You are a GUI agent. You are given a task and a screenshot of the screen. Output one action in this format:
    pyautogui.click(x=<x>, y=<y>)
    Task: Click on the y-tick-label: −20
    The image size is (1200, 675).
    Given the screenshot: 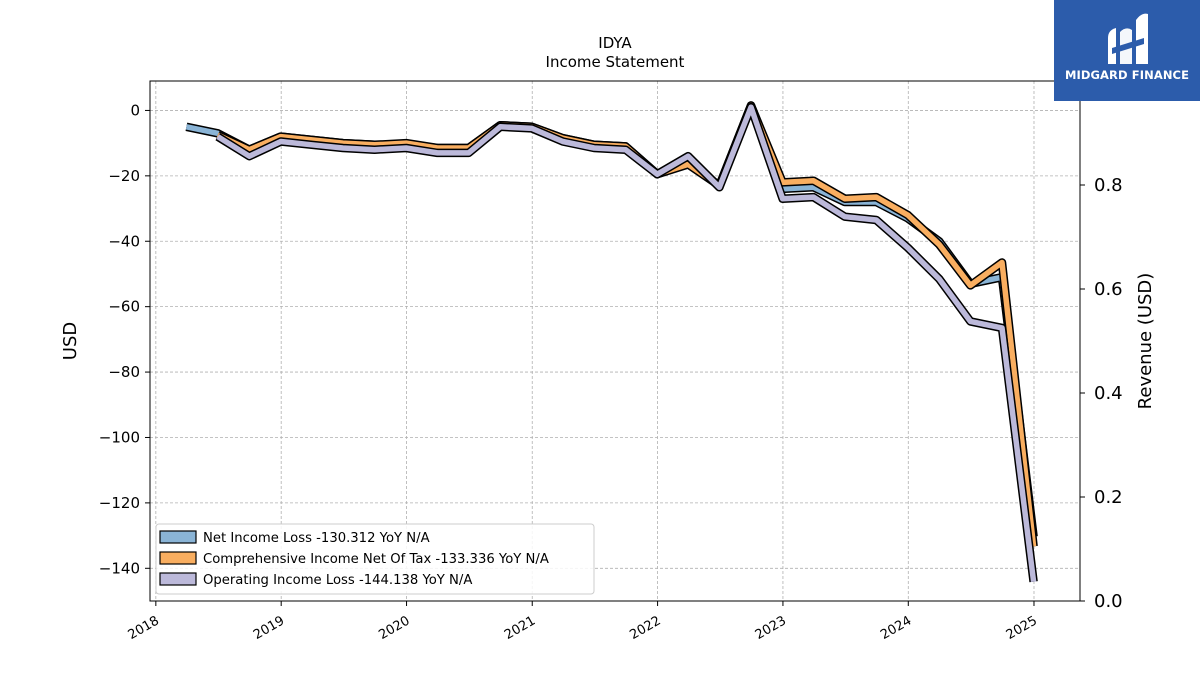 What is the action you would take?
    pyautogui.click(x=124, y=176)
    